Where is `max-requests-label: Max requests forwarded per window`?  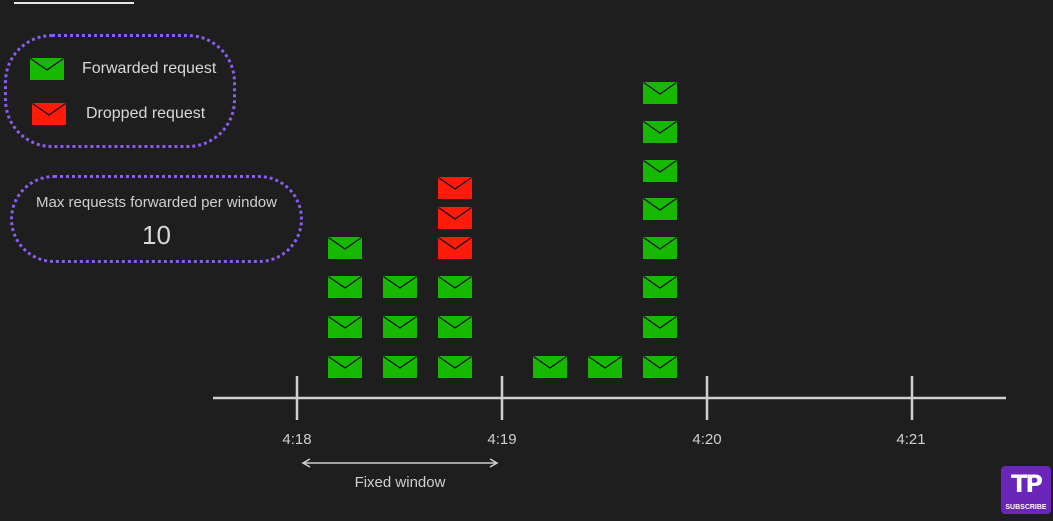
max-requests-label: Max requests forwarded per window is located at coordinates (156, 202).